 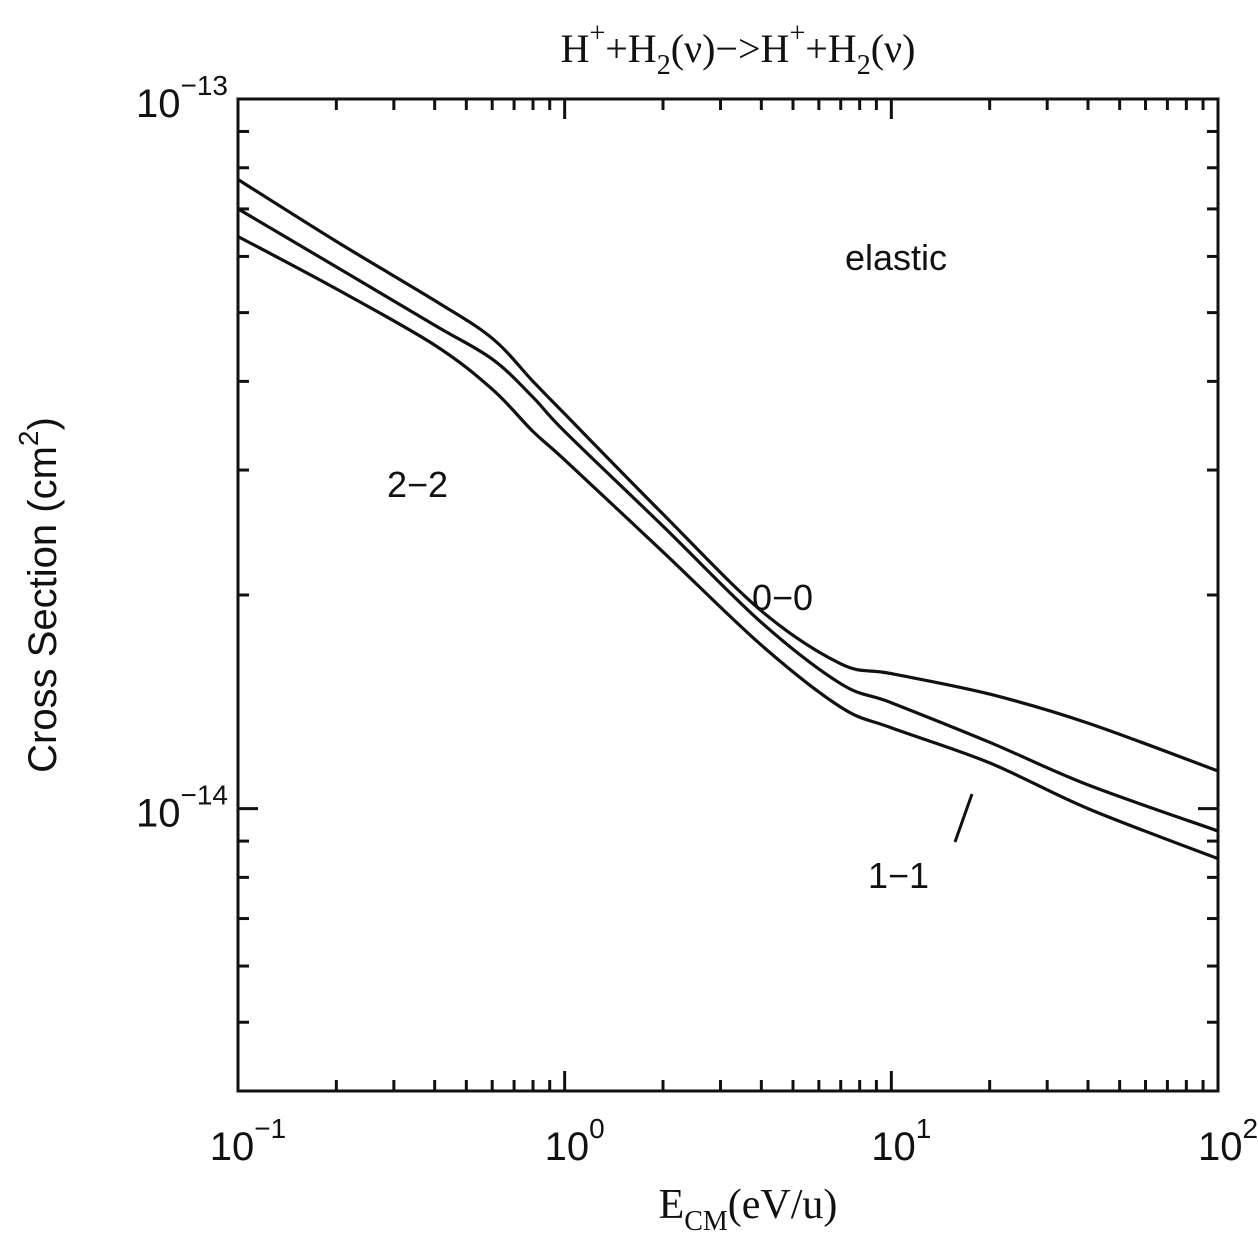 I want to click on x-tick-label: 10⁻¹, so click(x=248, y=1141).